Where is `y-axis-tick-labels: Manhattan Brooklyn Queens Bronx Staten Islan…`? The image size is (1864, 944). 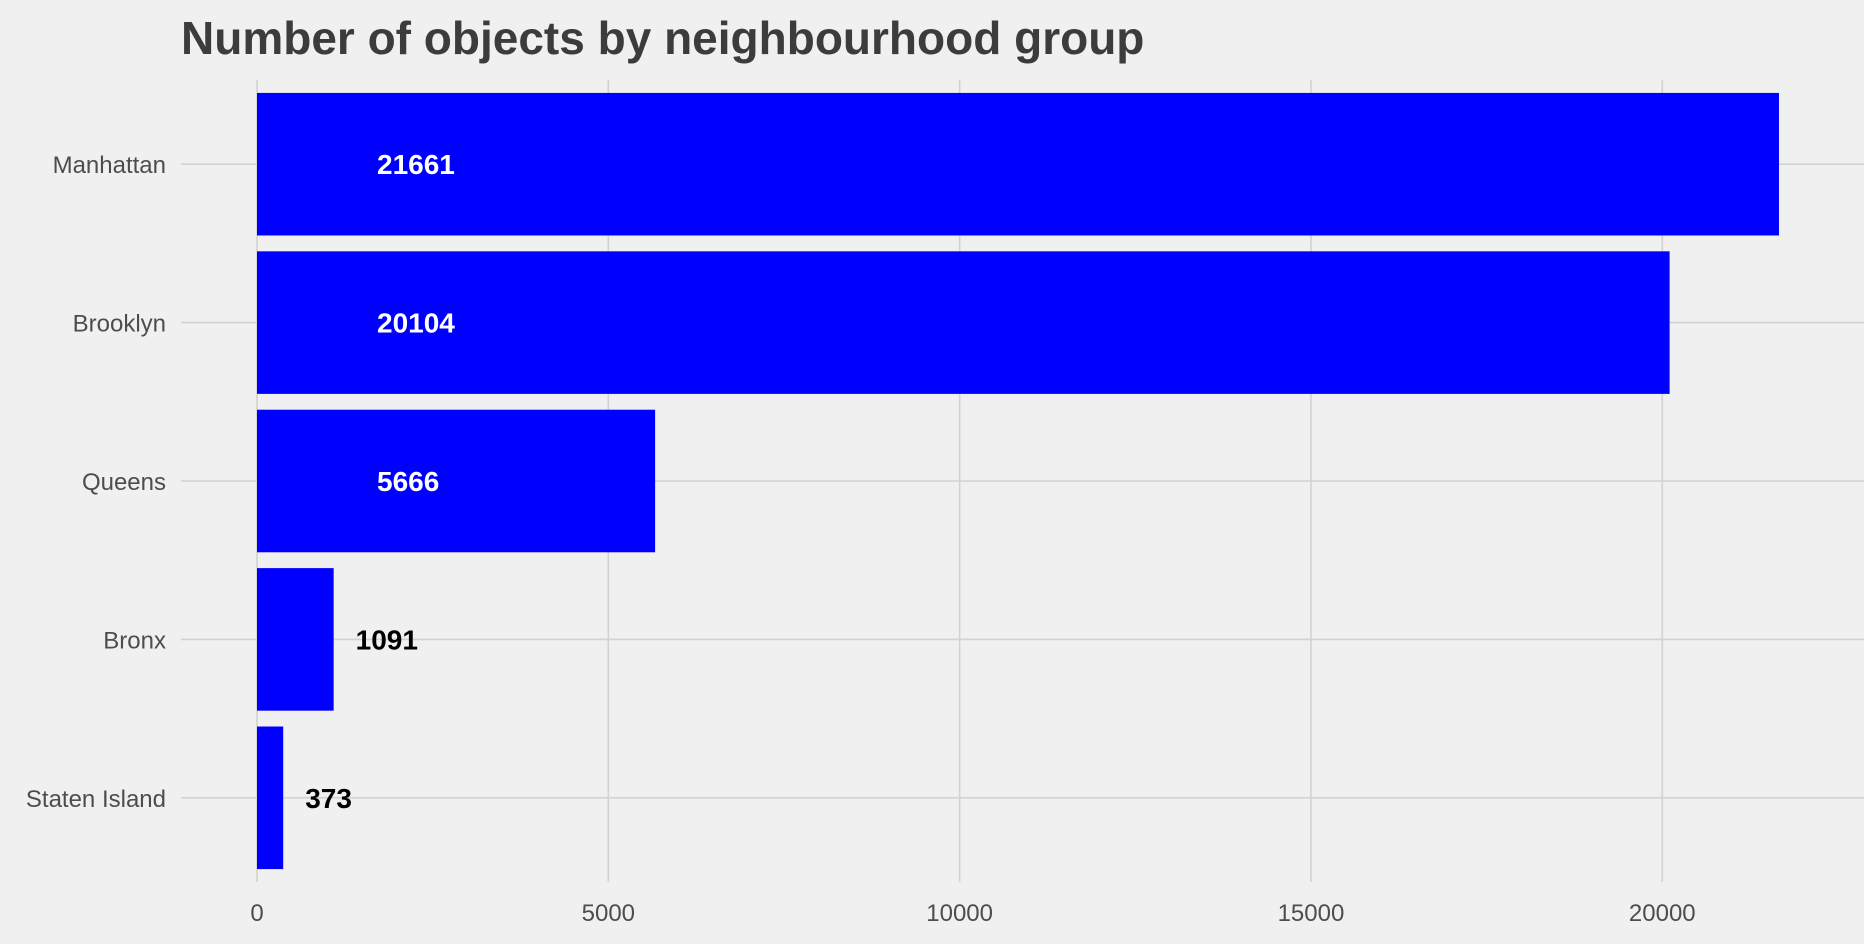 y-axis-tick-labels: Manhattan Brooklyn Queens Bronx Staten Islan… is located at coordinates (96, 482).